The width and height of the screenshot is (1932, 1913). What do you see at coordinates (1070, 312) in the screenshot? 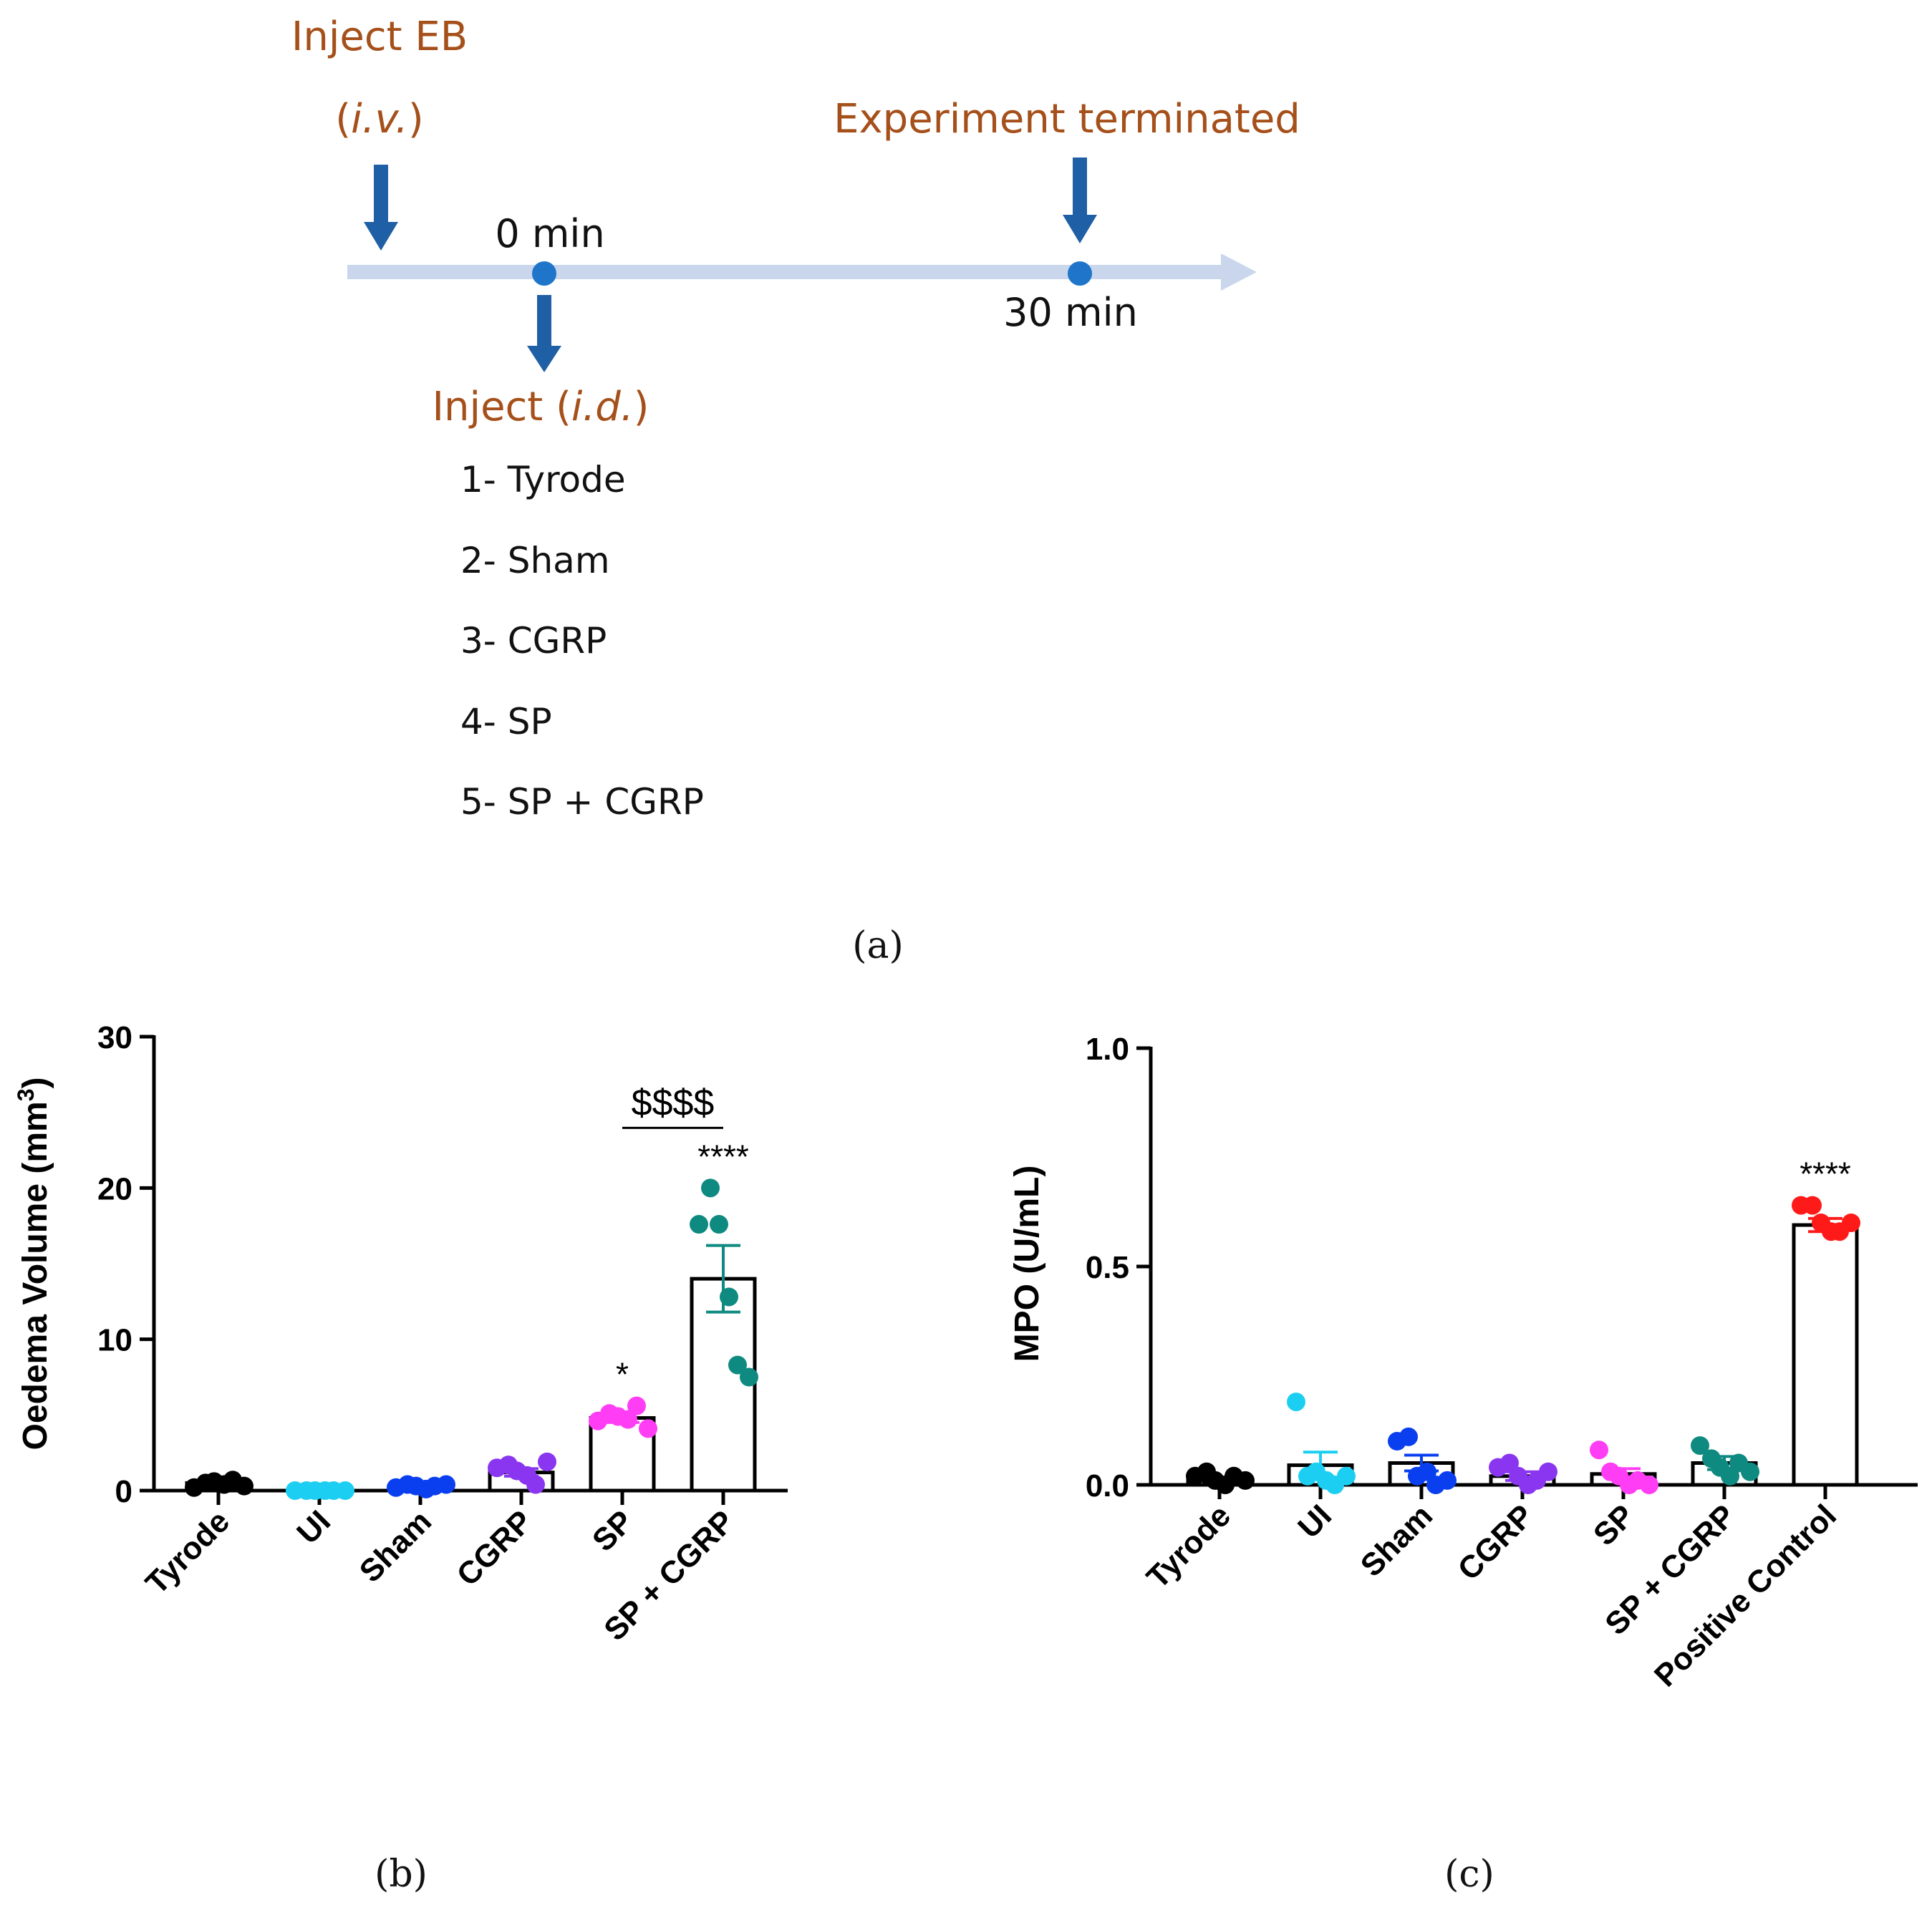
I see `time-end-label: 30 min` at bounding box center [1070, 312].